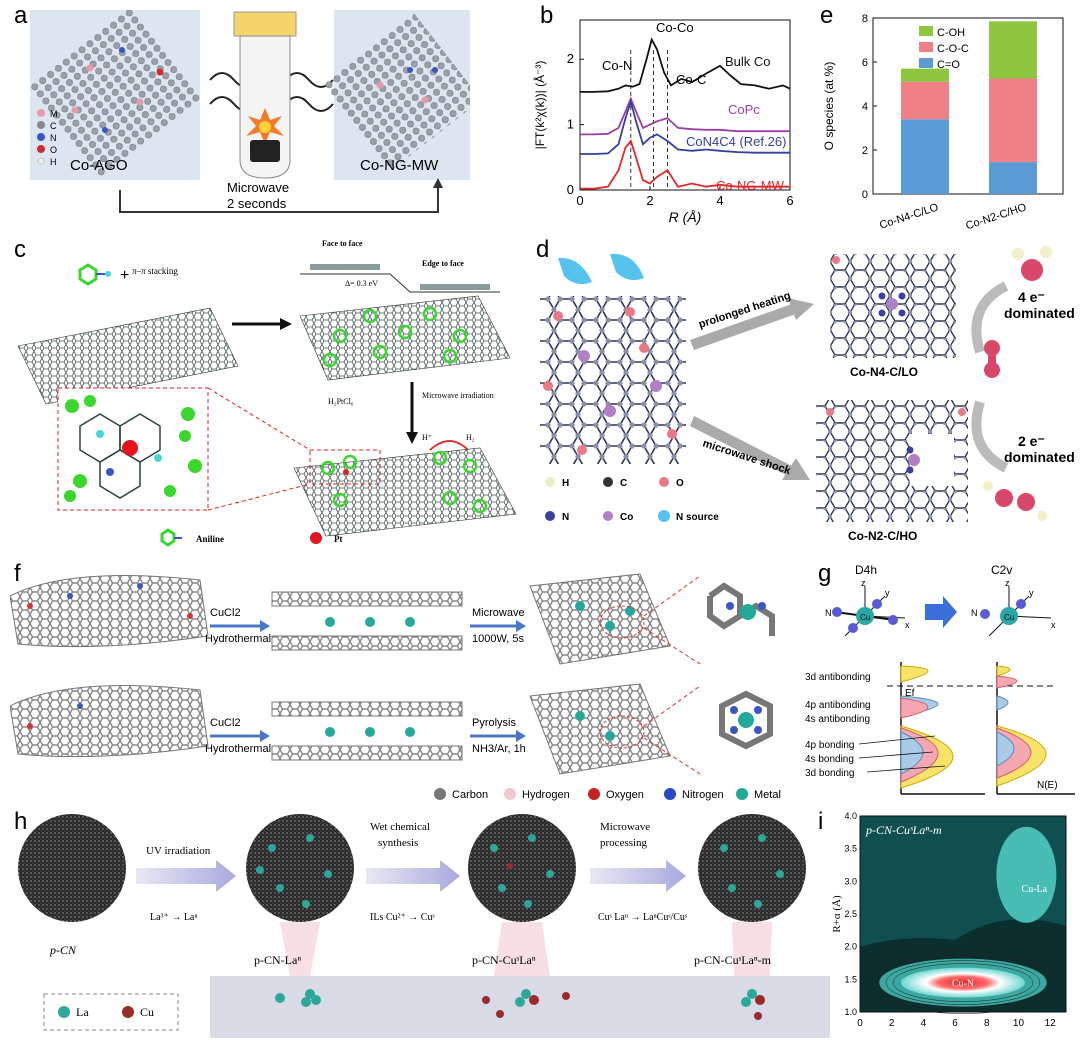 Image resolution: width=1080 pixels, height=1040 pixels. Describe the element at coordinates (685, 217) in the screenshot. I see `x-axis-label: R (Å)` at that location.